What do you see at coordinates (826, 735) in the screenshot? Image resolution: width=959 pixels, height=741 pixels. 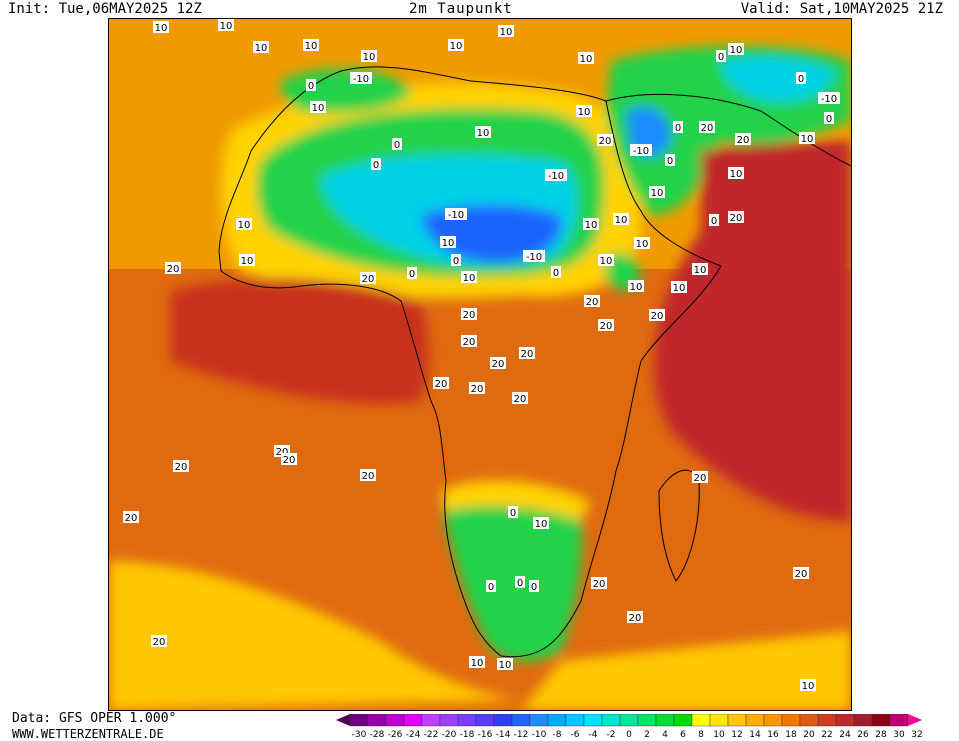 I see `colorbar-tick-label: 22` at bounding box center [826, 735].